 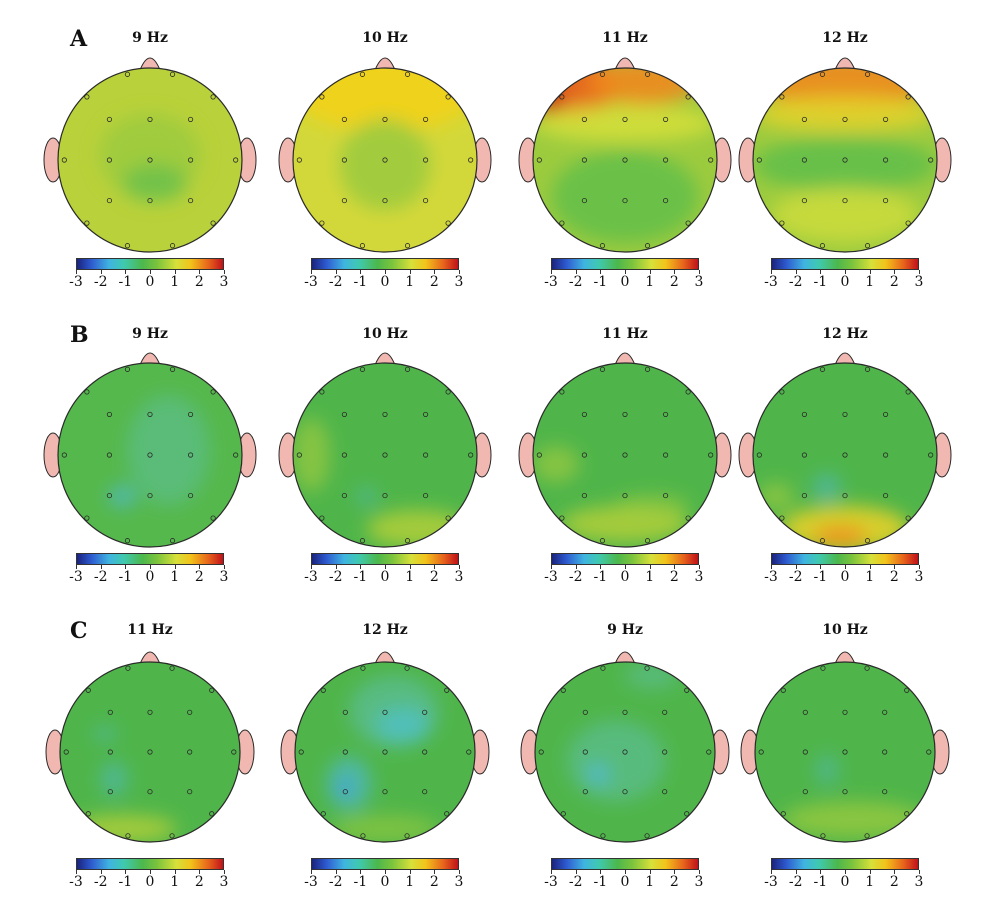 I want to click on panel-label-a: A, so click(x=79, y=39).